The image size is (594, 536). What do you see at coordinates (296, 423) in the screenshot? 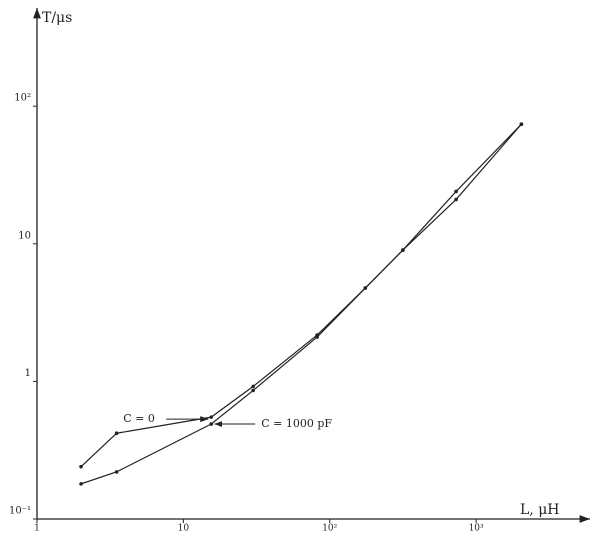
I see `series-label: C = 1000 pF` at bounding box center [296, 423].